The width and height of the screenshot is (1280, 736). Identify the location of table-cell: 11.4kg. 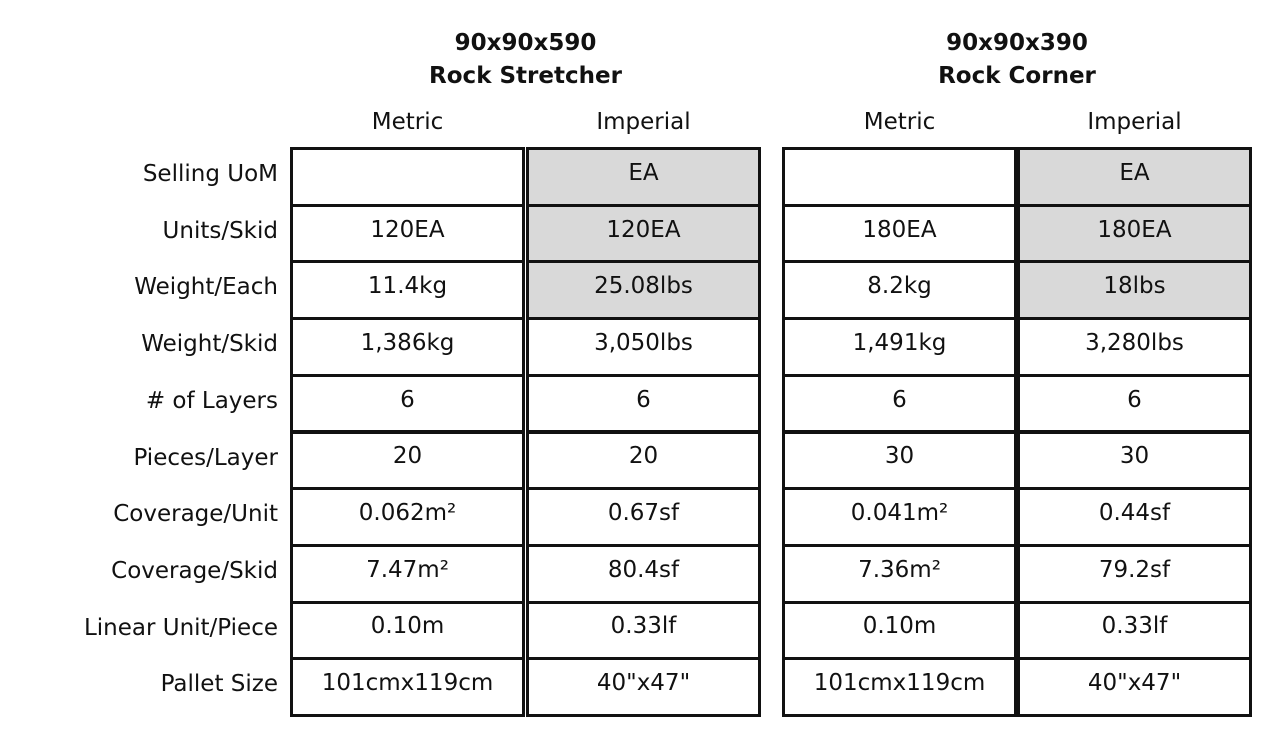
(407, 290).